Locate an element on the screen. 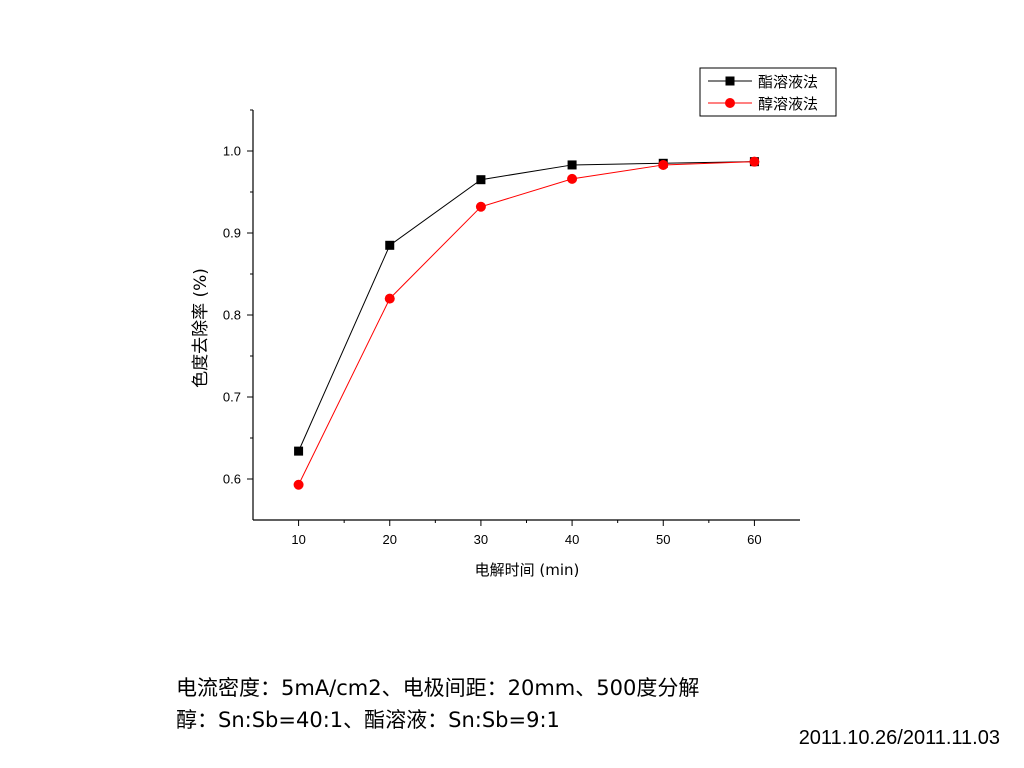  y-tick-label: 0.8 is located at coordinates (232, 315).